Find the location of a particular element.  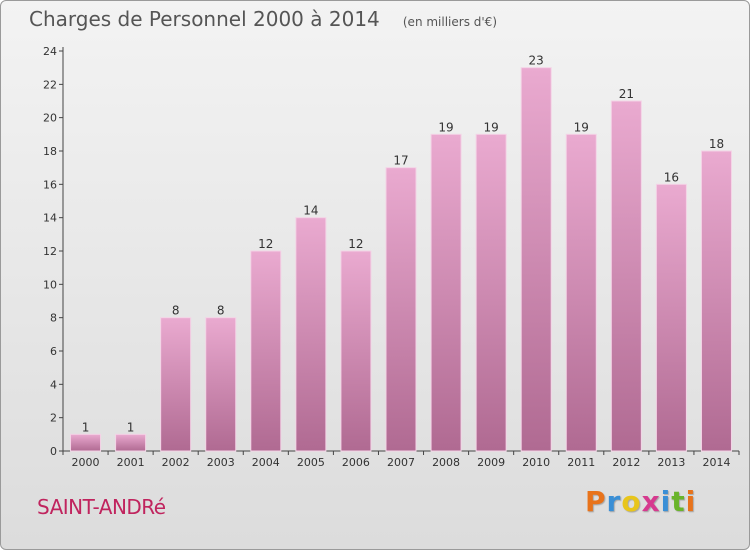

x-tick-label: 2004 is located at coordinates (266, 462).